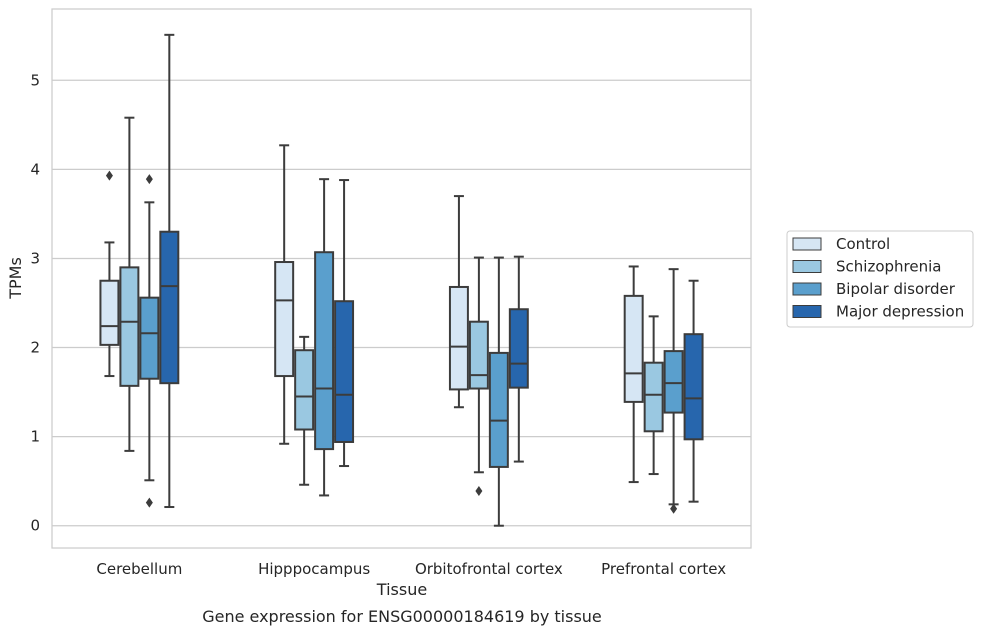 The height and width of the screenshot is (638, 983). What do you see at coordinates (863, 244) in the screenshot?
I see `legend-label: Control` at bounding box center [863, 244].